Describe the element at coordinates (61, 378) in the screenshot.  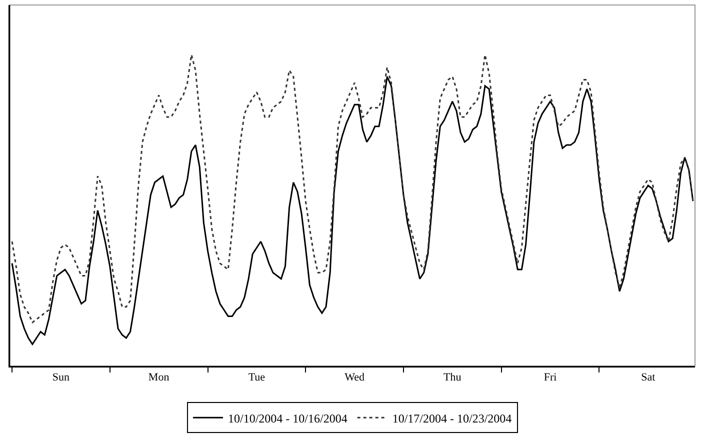
I see `x-tick-label: Sun` at that location.